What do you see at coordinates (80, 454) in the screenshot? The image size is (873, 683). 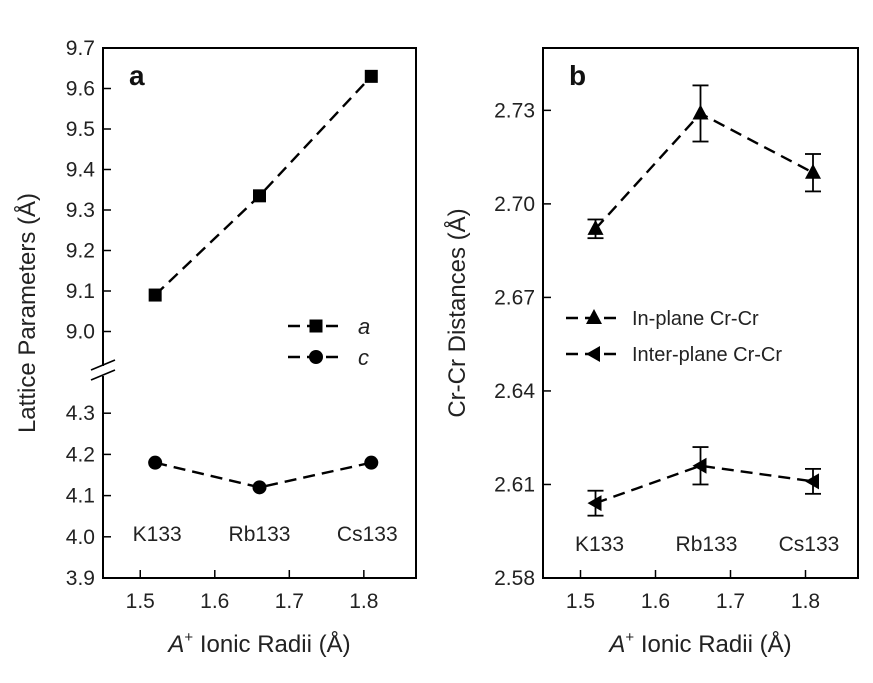 I see `y-tick-label: 4.2` at bounding box center [80, 454].